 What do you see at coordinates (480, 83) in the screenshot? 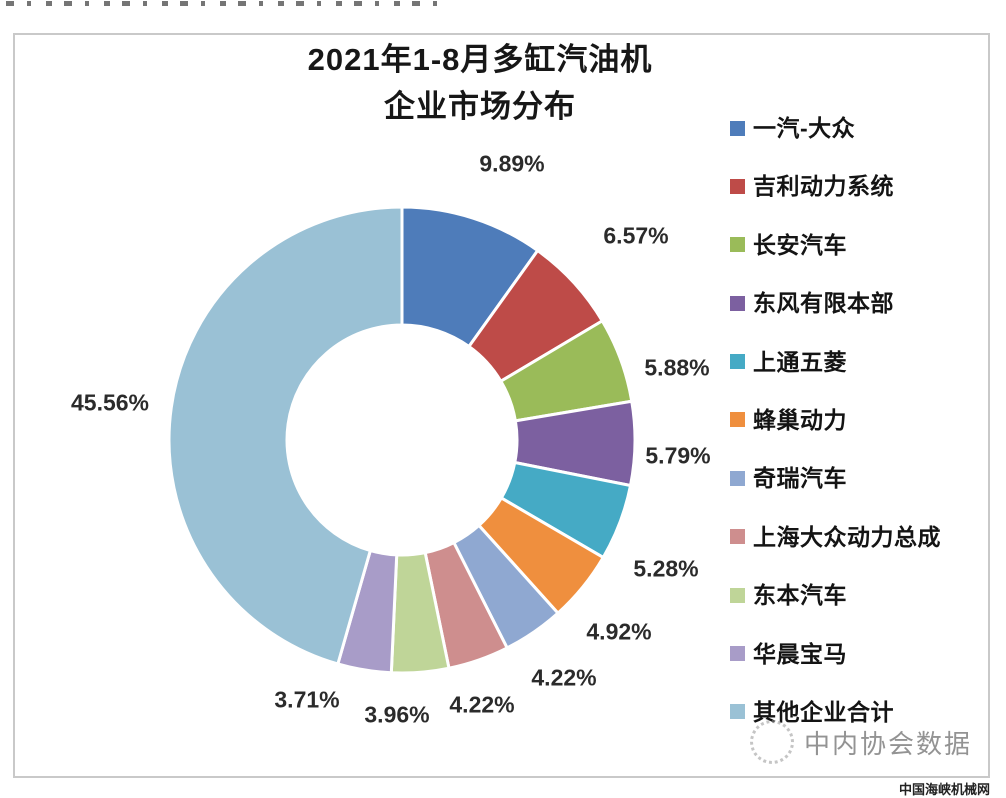
I see `chart-title: 2021年1-8月多缸汽油机 企业市场分布` at bounding box center [480, 83].